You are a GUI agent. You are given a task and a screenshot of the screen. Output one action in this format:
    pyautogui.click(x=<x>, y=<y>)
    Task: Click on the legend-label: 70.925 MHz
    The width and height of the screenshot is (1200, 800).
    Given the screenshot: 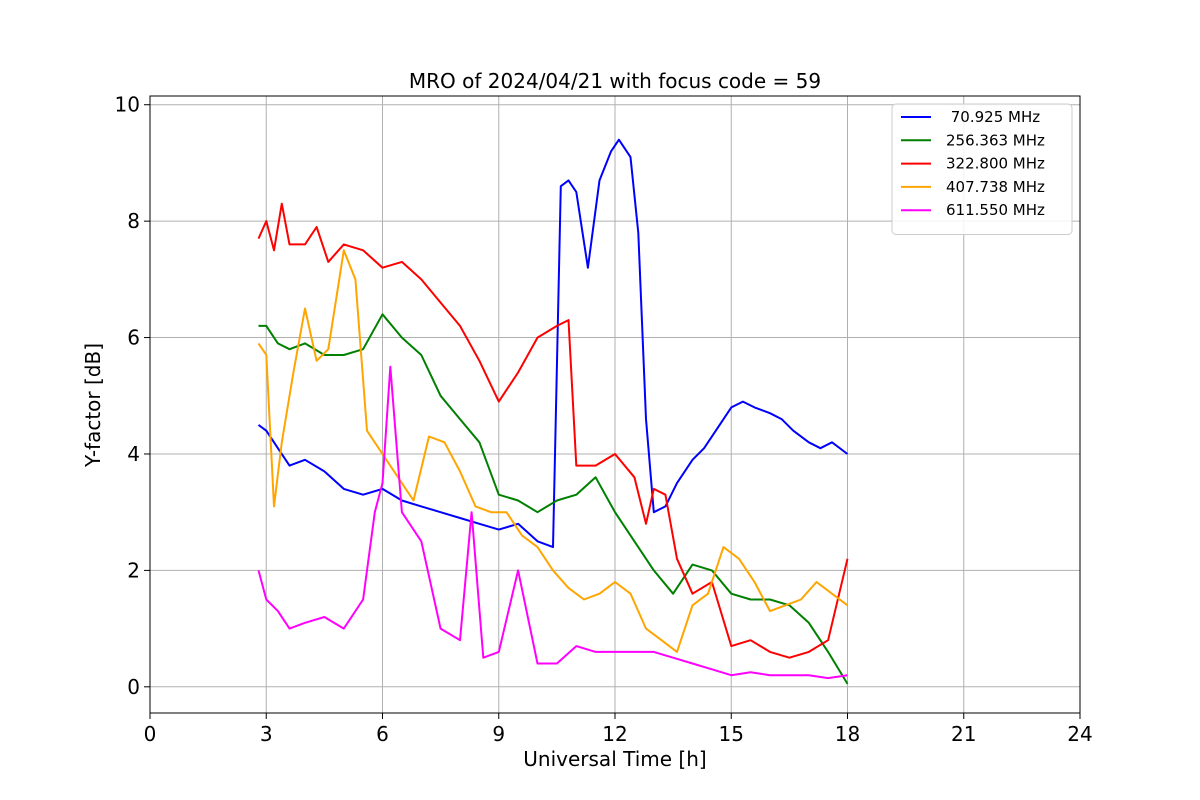 What is the action you would take?
    pyautogui.click(x=993, y=117)
    